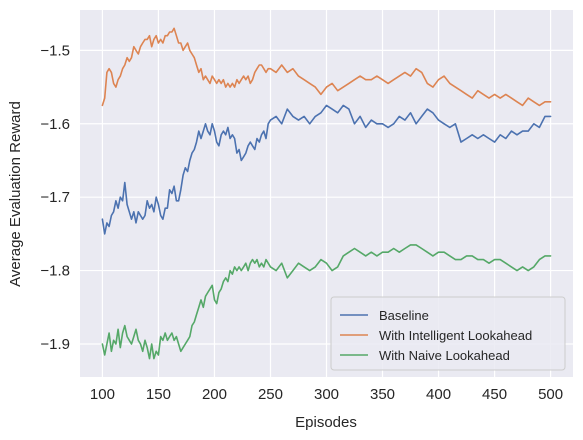  I want to click on x-tick-label: 150, so click(158, 394).